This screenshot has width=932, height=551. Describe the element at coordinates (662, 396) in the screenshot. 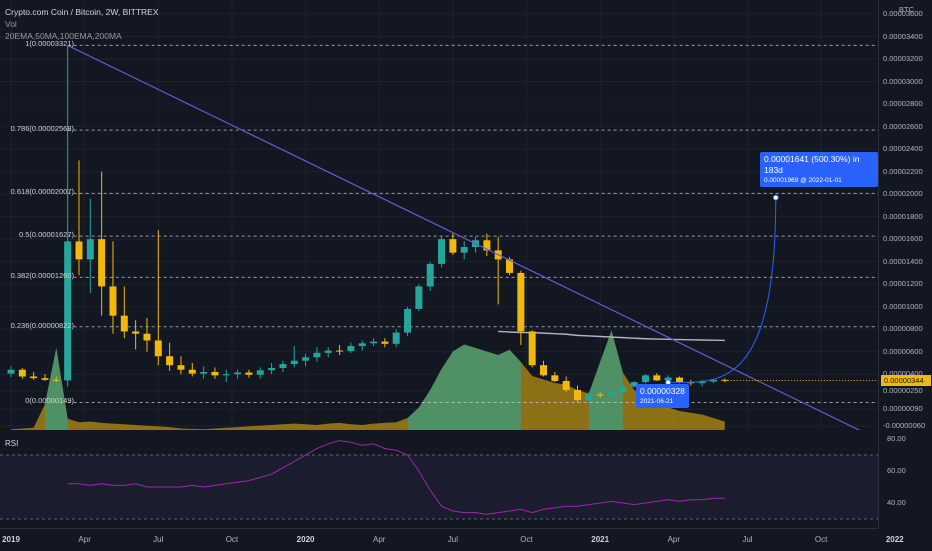

I see `projection-base-callout: 0.00000328 2021-06-21` at that location.